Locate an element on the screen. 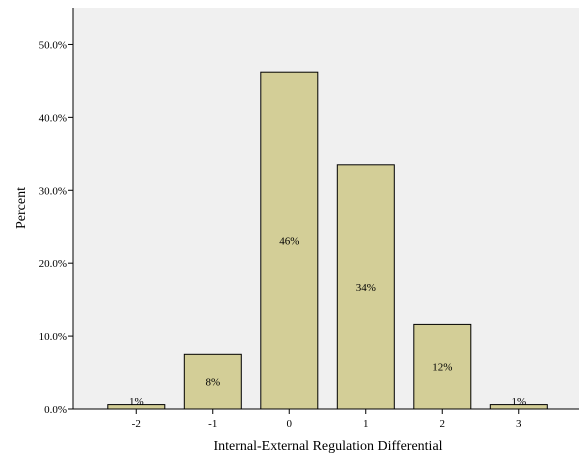  x-tick-label: 3 is located at coordinates (519, 424).